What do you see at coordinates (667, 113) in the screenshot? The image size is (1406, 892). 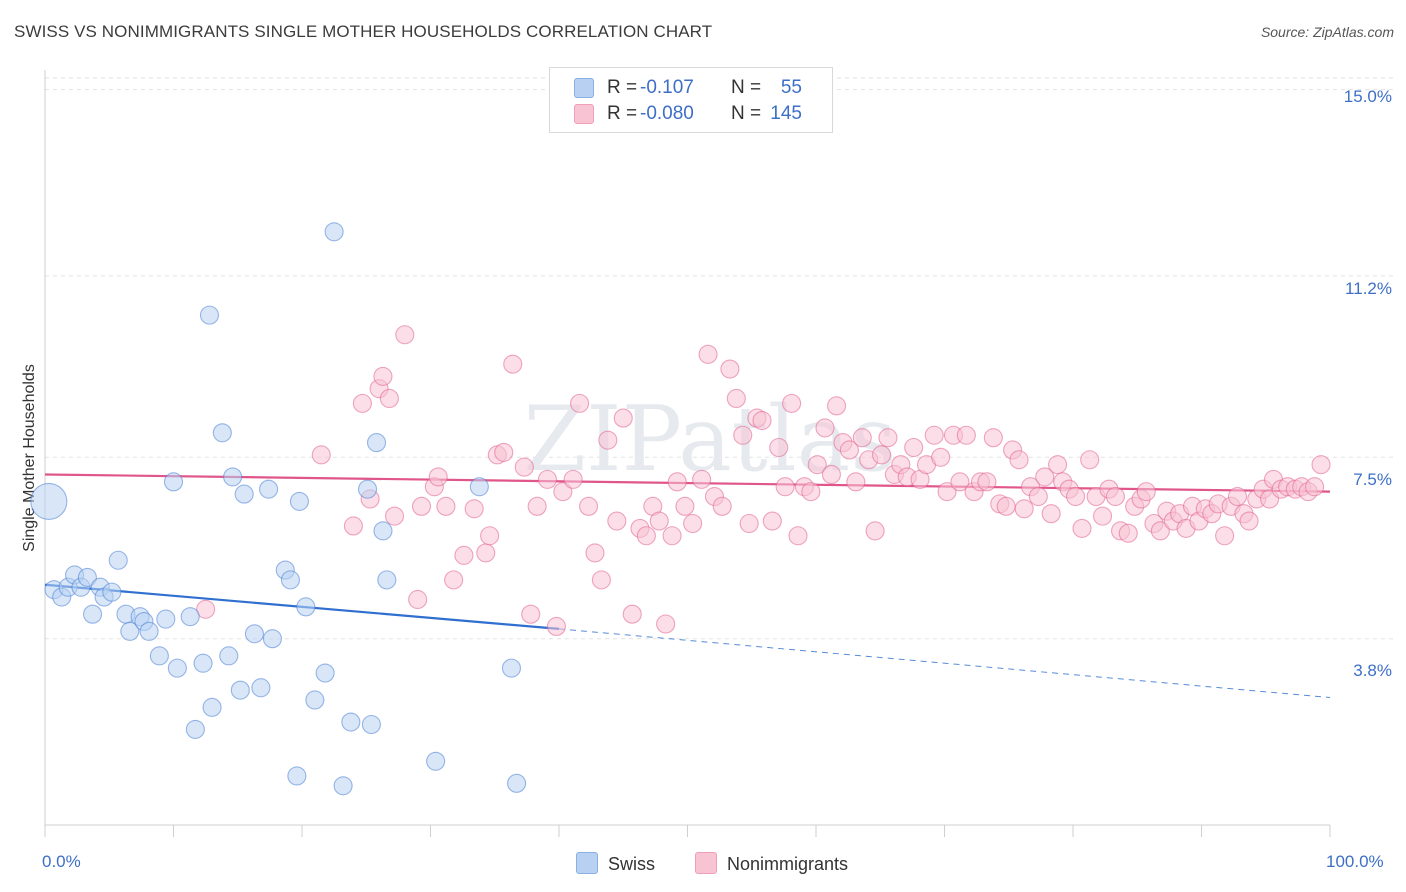 I see `r-value: -0.080` at bounding box center [667, 113].